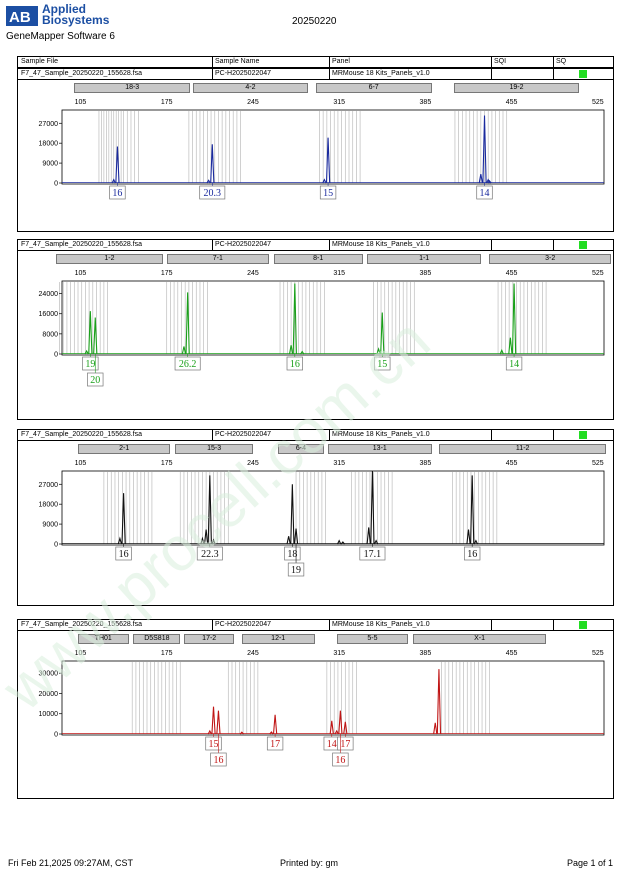 The width and height of the screenshot is (620, 877). I want to click on allele-call: 18, so click(292, 552).